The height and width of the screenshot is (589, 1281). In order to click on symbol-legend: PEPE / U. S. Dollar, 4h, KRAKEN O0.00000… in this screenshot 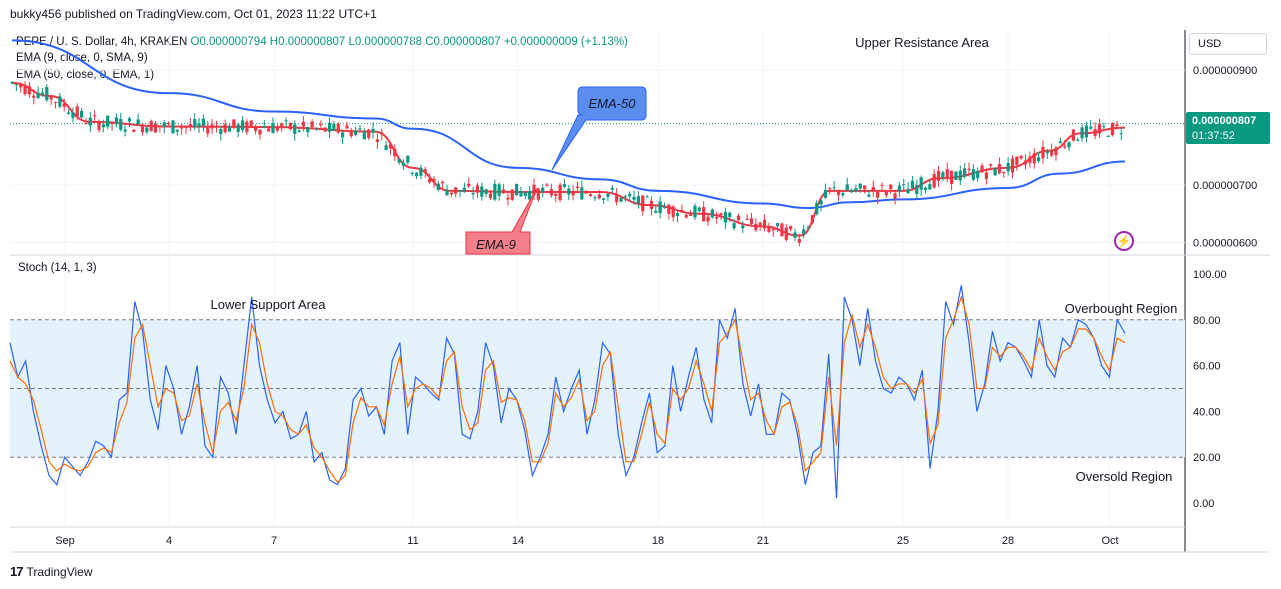, I will do `click(322, 42)`.